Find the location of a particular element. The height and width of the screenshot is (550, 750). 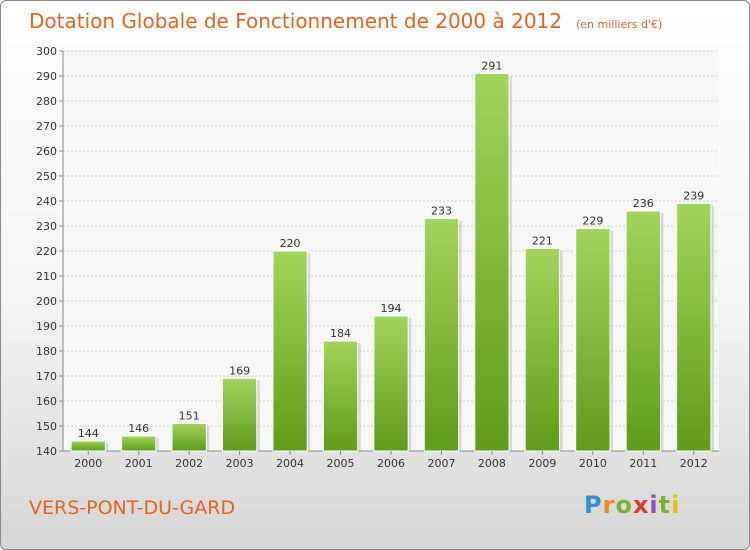

data-label: 236 is located at coordinates (643, 203).